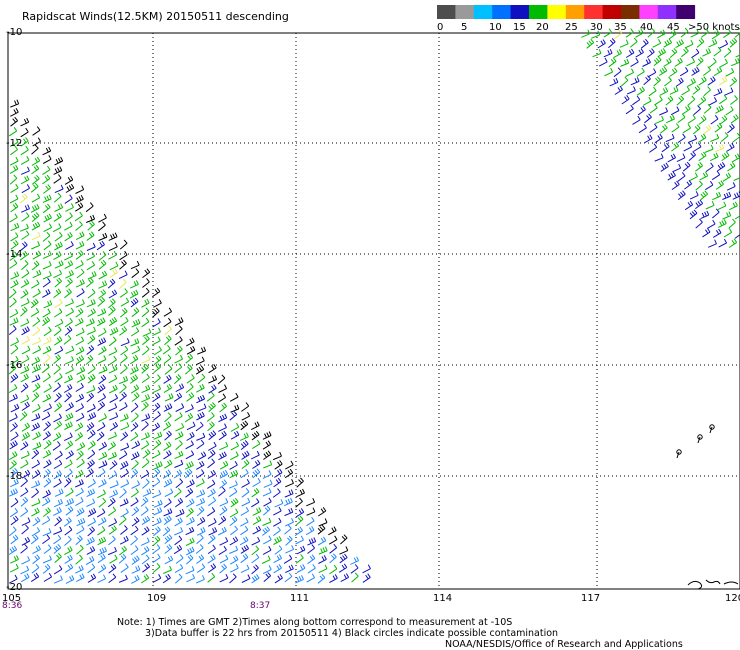 Image resolution: width=740 pixels, height=650 pixels. I want to click on time-label: 8:37, so click(260, 606).